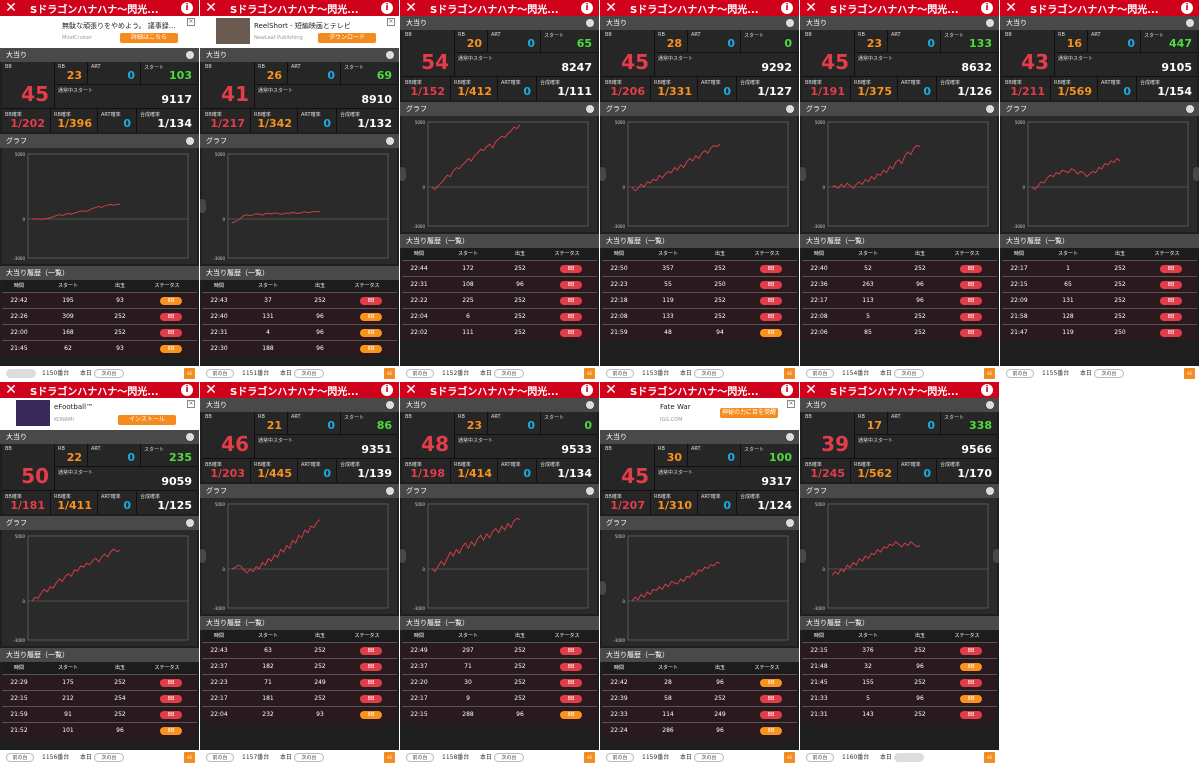 This screenshot has width=1199, height=765. What do you see at coordinates (99, 682) in the screenshot?
I see `history-row: 22:29 175 252 BB` at bounding box center [99, 682].